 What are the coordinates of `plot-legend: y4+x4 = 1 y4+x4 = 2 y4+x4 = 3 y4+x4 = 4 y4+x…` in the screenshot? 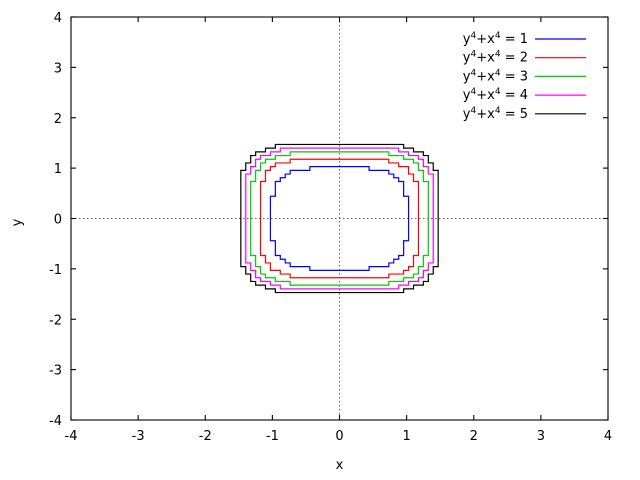 It's located at (524, 76).